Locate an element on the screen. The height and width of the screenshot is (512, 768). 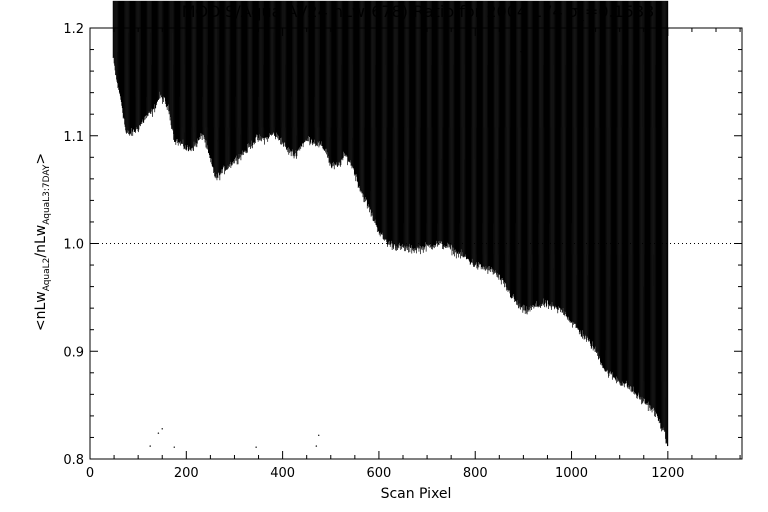
y-tick-labels: 0.8 0.9 1.0 1.1 1.2 is located at coordinates (73, 245).